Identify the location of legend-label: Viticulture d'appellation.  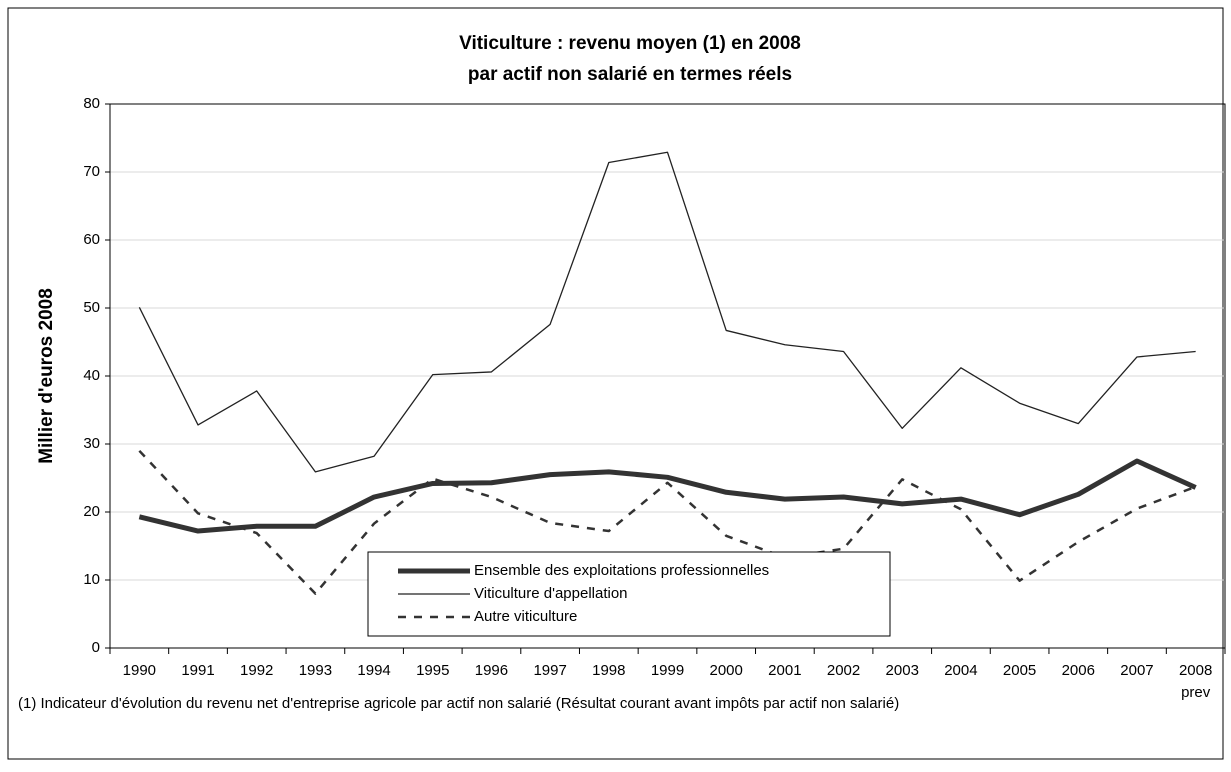
(551, 593).